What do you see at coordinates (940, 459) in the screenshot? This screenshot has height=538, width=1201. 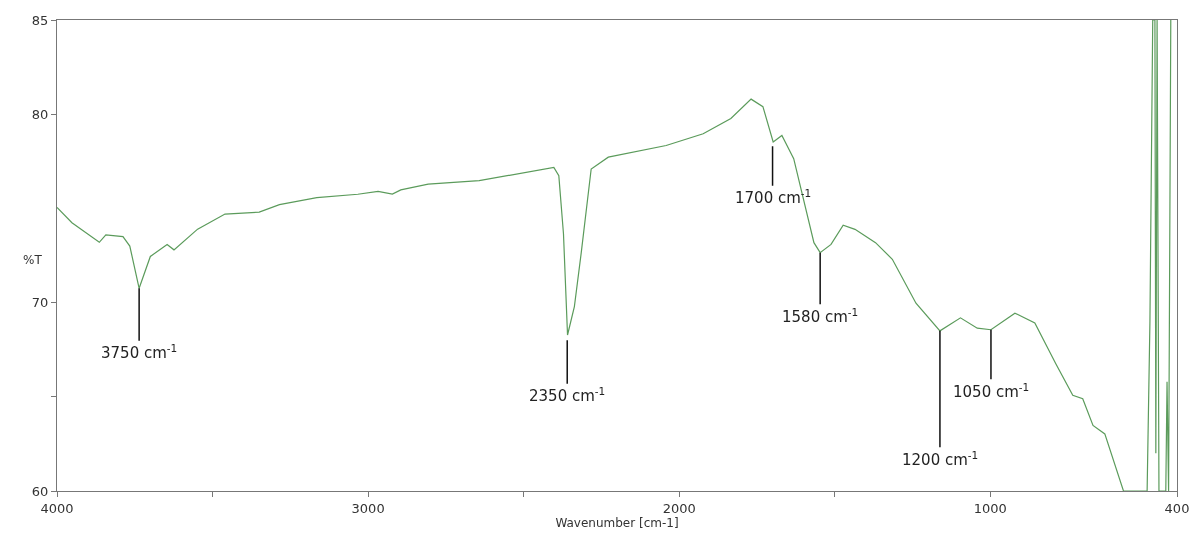 I see `annotation: 1200 cm$^{-1}$` at bounding box center [940, 459].